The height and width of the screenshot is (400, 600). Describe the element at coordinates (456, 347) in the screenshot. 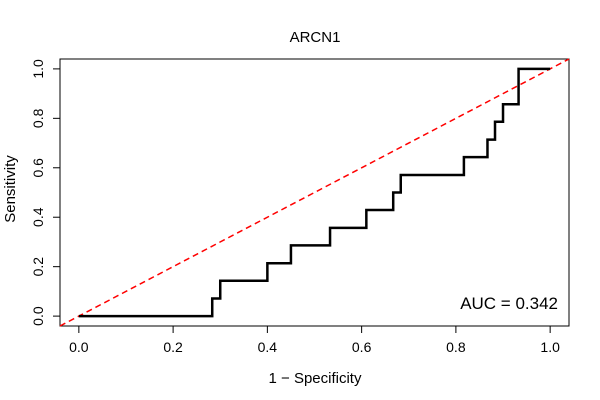

I see `x-tick-label: 0.8` at that location.